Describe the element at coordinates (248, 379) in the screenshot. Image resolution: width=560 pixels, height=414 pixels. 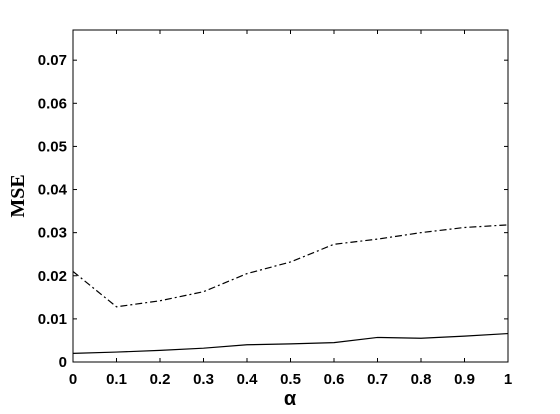
I see `x-tick-label: 0.4` at that location.